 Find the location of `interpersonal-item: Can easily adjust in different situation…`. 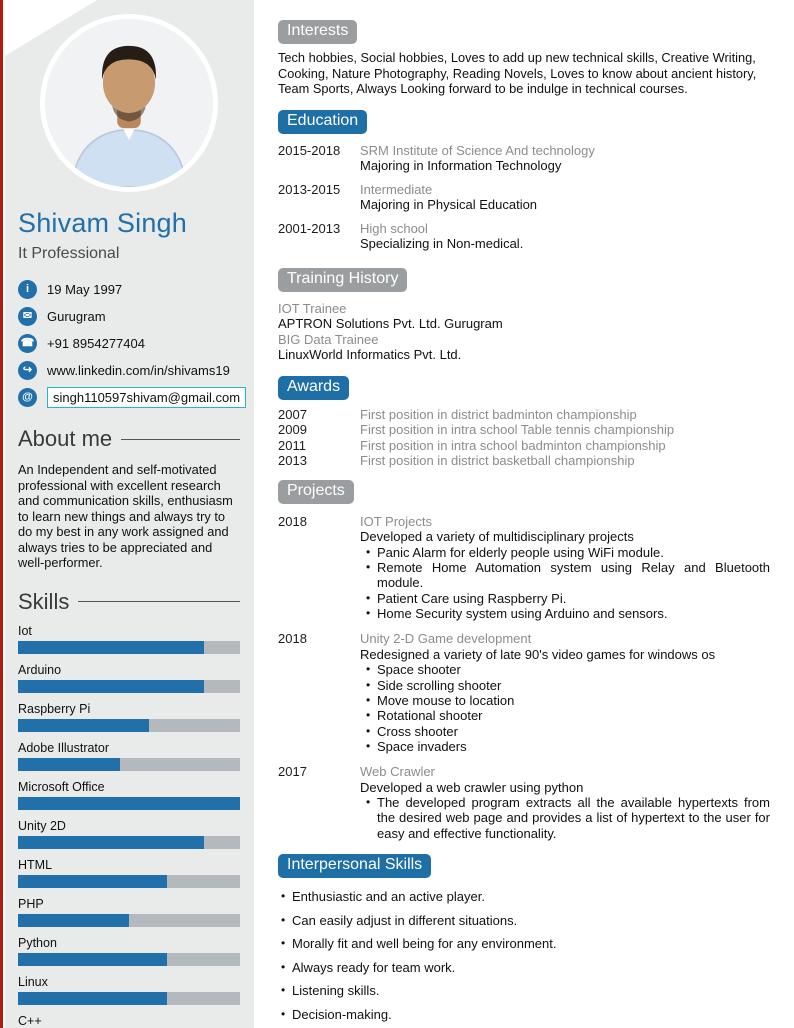

interpersonal-item: Can easily adjust in different situation… is located at coordinates (524, 921).